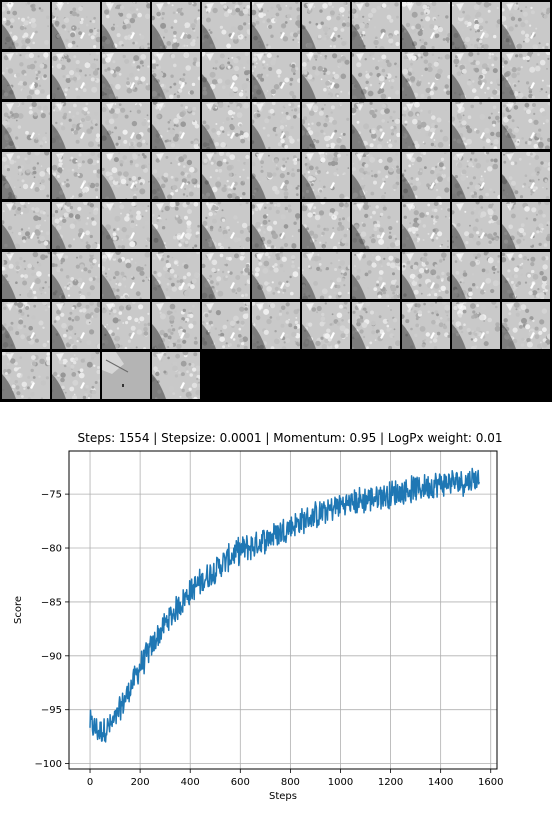 The height and width of the screenshot is (815, 552). Describe the element at coordinates (295, 778) in the screenshot. I see `x-axis-ticks: 0 200 400 600 800 1000 1200 1400 1600` at that location.